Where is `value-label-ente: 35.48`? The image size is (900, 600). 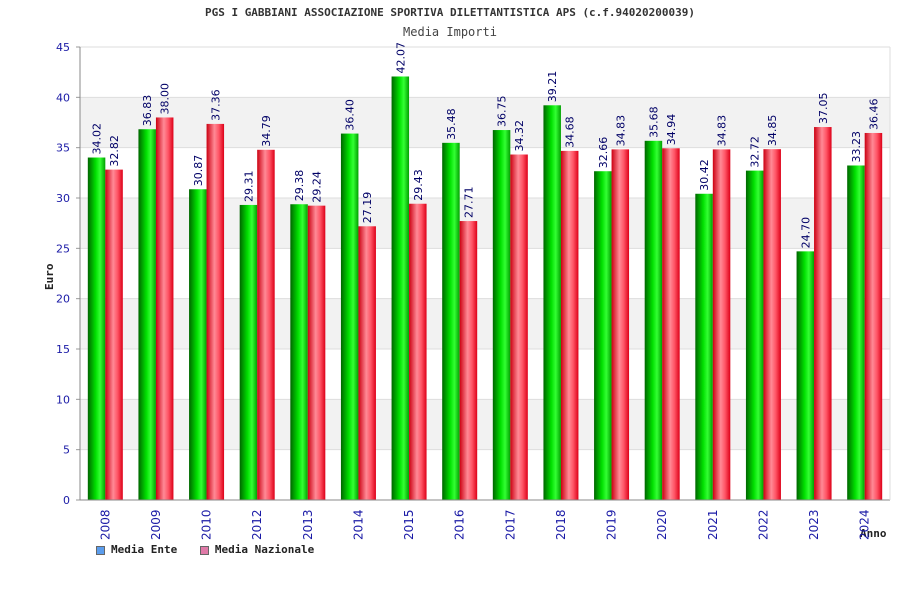 value-label-ente: 35.48 is located at coordinates (451, 124).